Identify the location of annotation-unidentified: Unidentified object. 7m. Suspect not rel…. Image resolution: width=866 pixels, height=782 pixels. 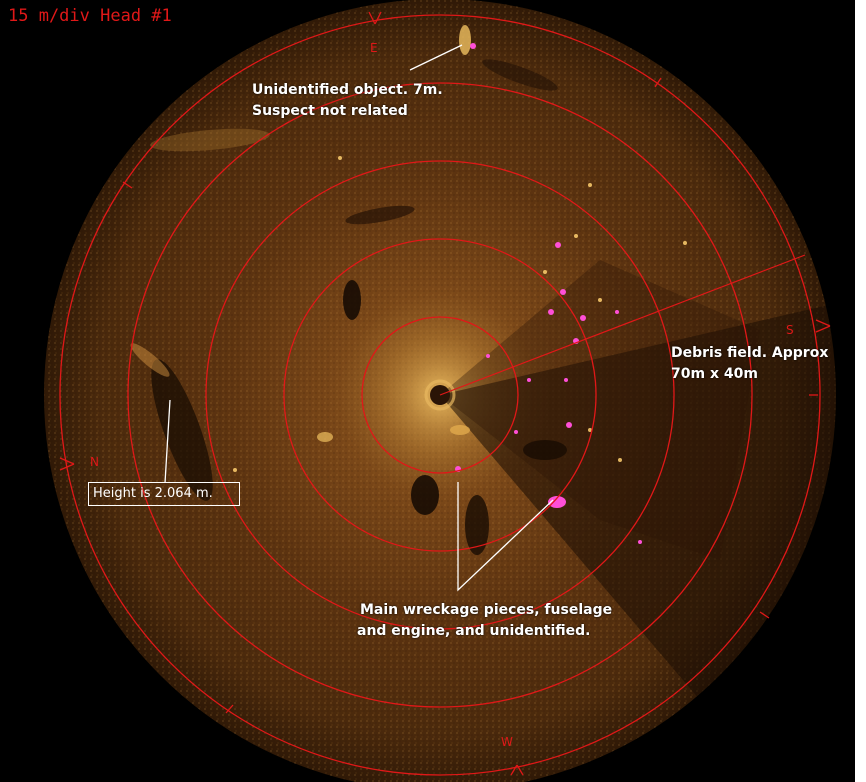
(347, 101).